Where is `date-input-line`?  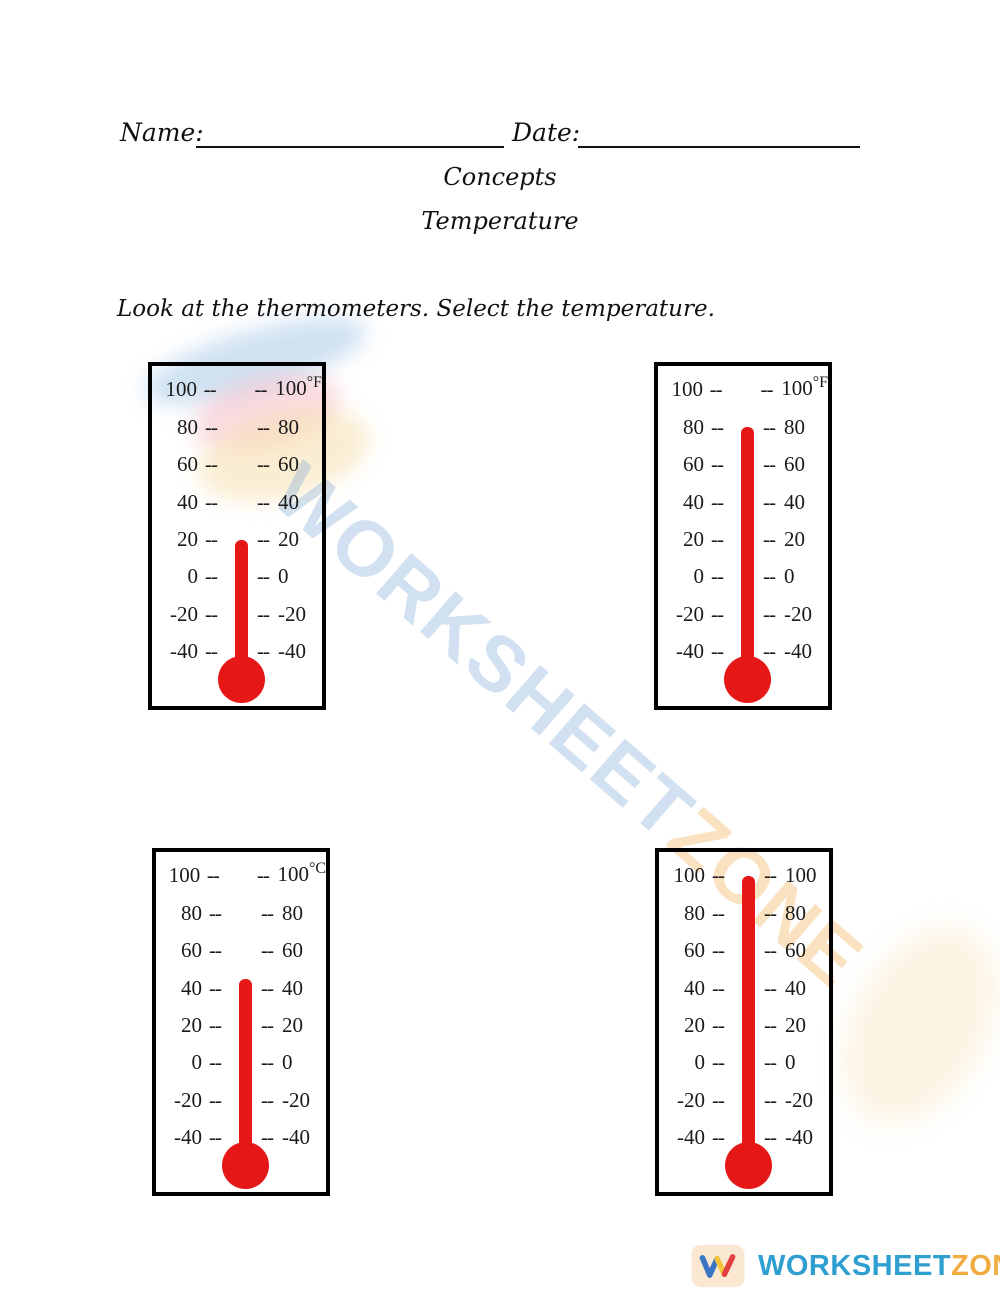
date-input-line is located at coordinates (719, 135).